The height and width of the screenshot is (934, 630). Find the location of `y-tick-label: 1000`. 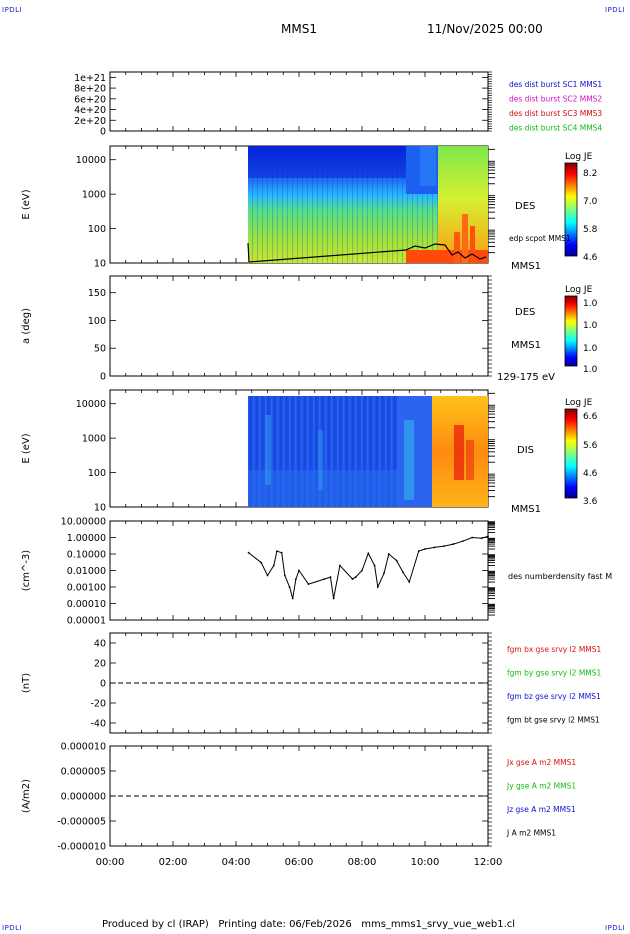

y-tick-label: 1000 is located at coordinates (94, 195).